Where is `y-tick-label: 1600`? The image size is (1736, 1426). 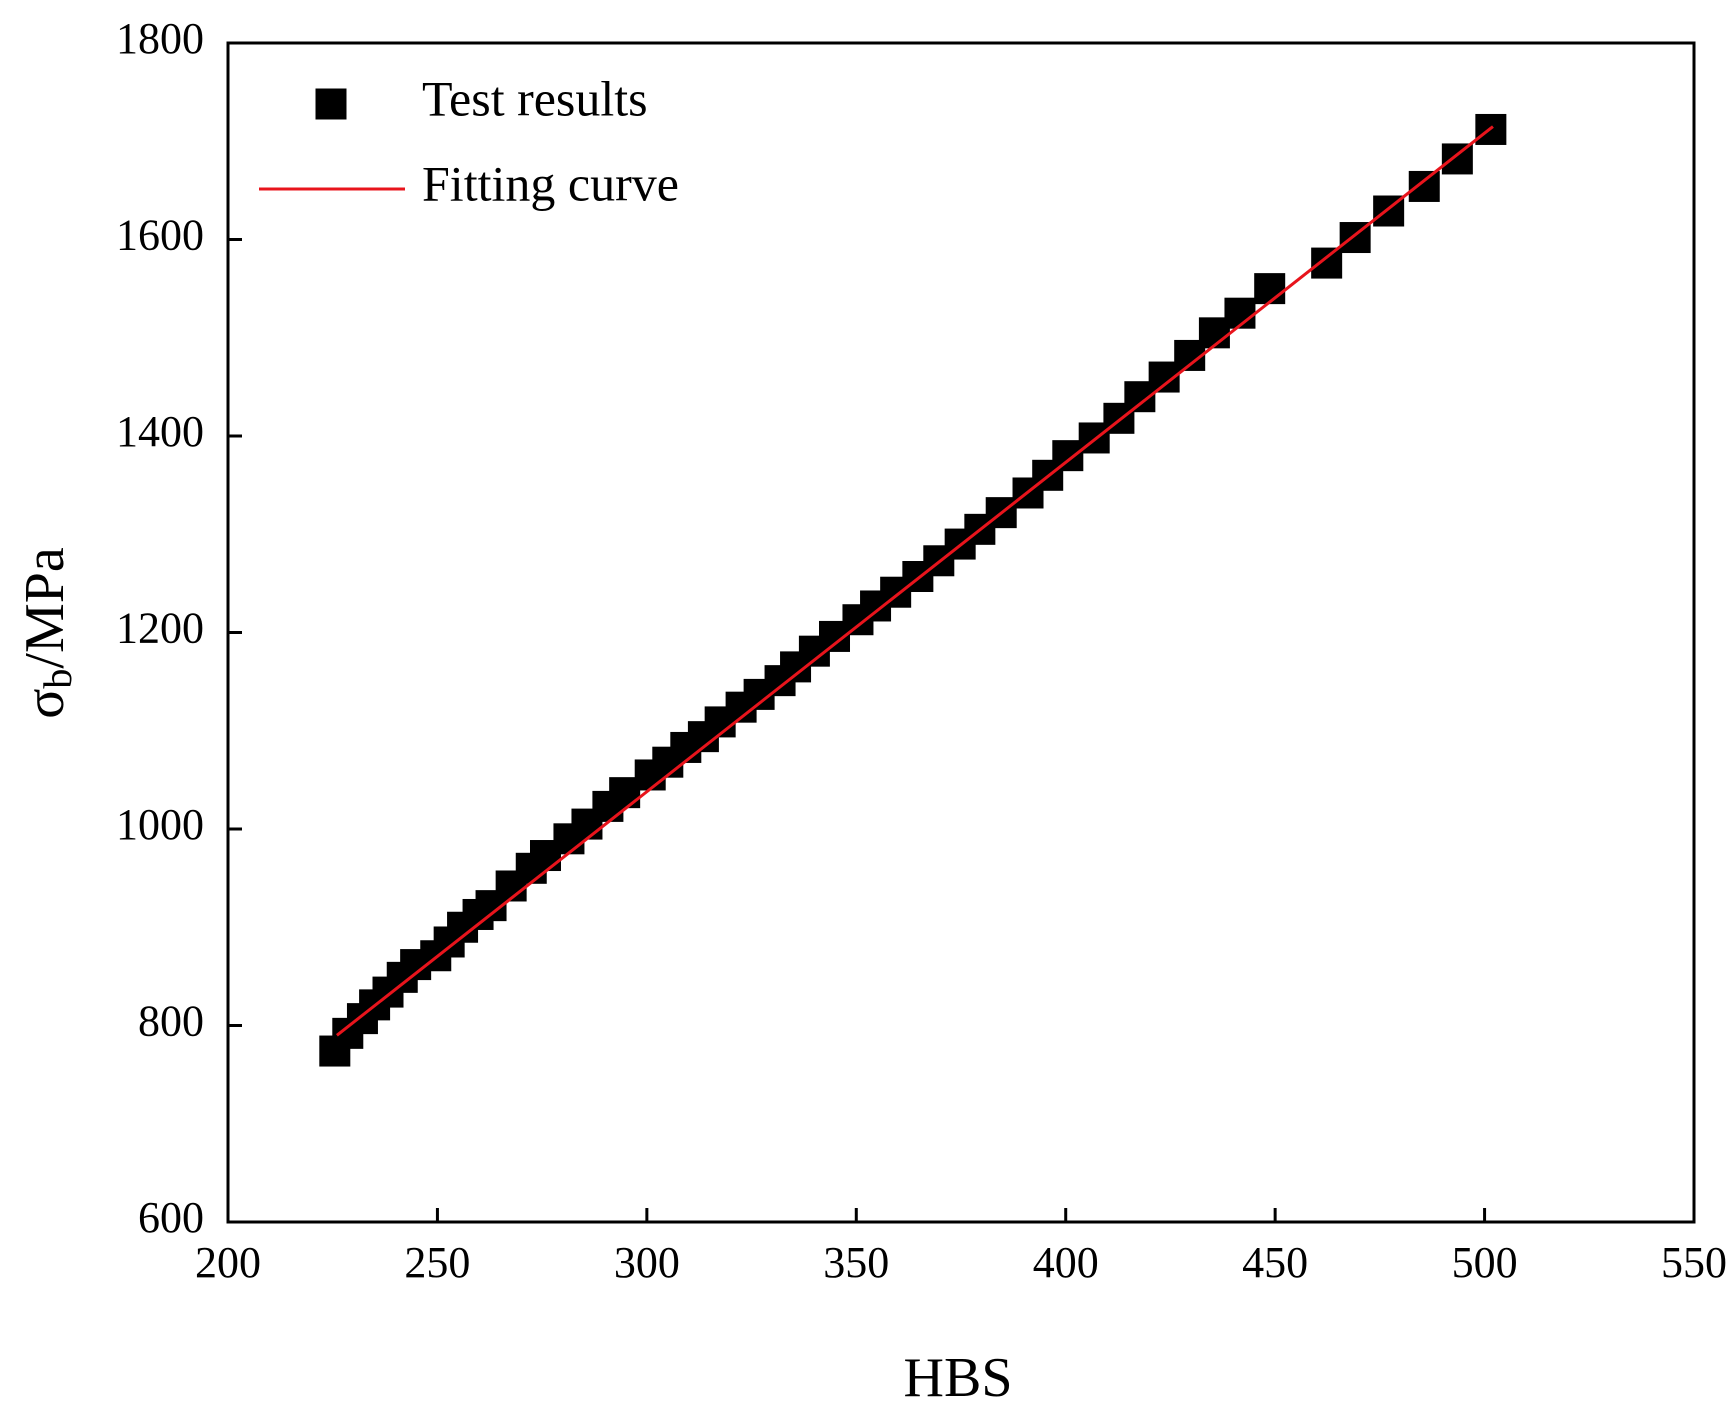 y-tick-label: 1600 is located at coordinates (160, 235).